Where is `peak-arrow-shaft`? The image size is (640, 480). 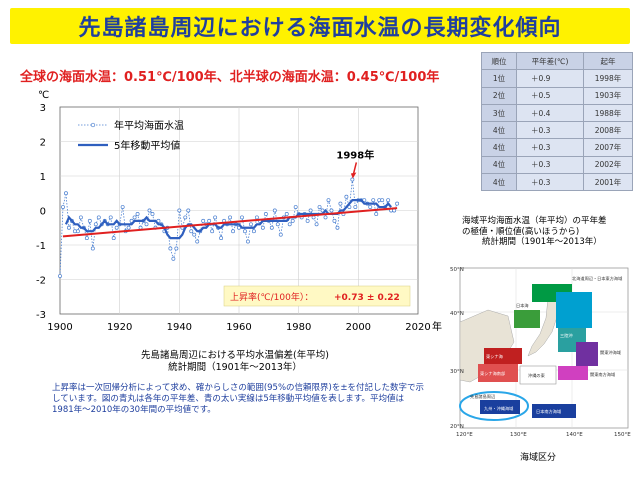
peak-arrow-shaft is located at coordinates (355, 168).